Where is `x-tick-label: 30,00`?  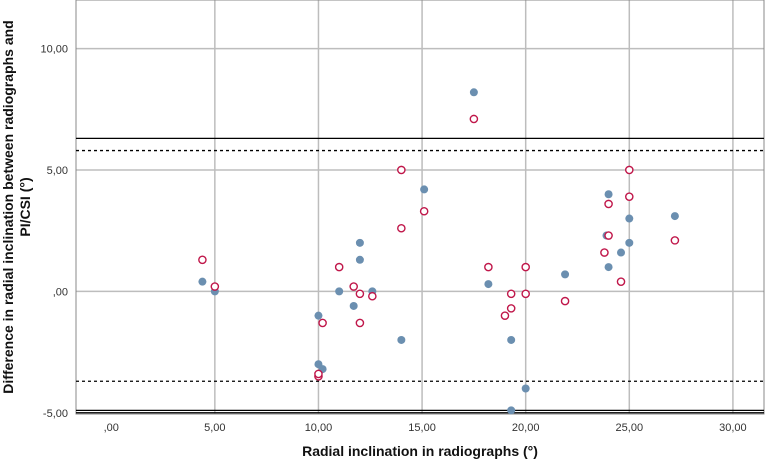 x-tick-label: 30,00 is located at coordinates (733, 428).